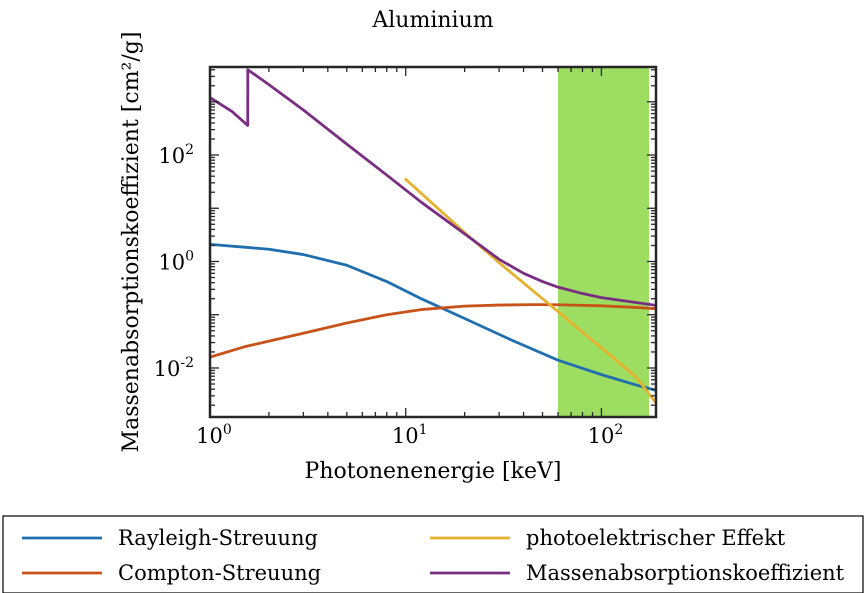 This screenshot has height=593, width=866. I want to click on y-tick-label: 100, so click(176, 261).